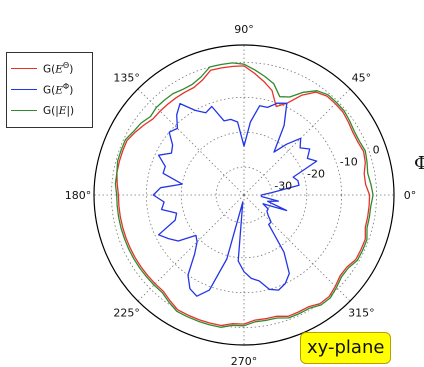  Describe the element at coordinates (376, 150) in the screenshot. I see `r-tick-label: 0` at that location.